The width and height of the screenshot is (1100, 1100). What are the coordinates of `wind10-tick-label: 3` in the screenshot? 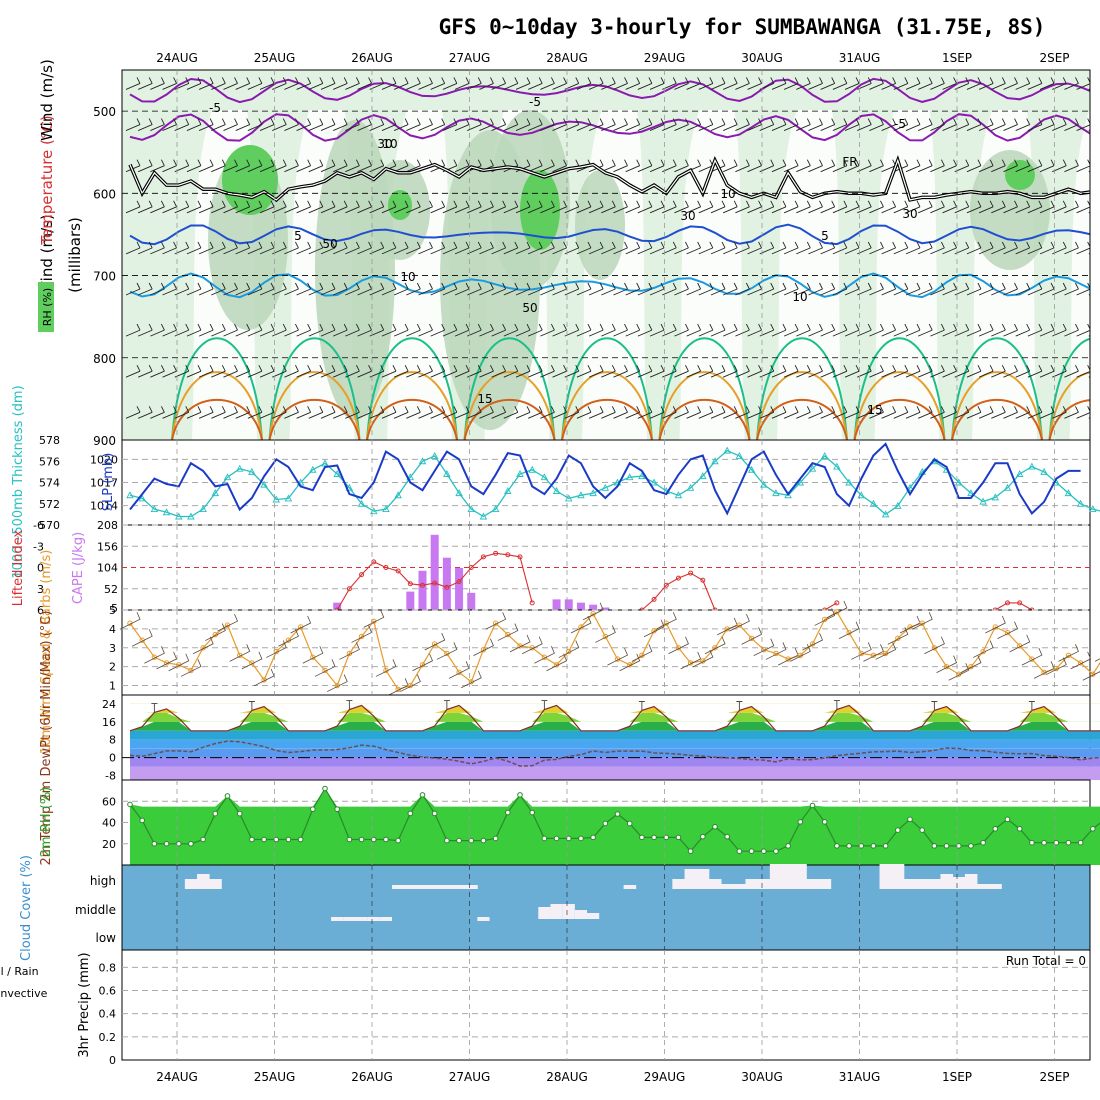 It's located at (112, 648).